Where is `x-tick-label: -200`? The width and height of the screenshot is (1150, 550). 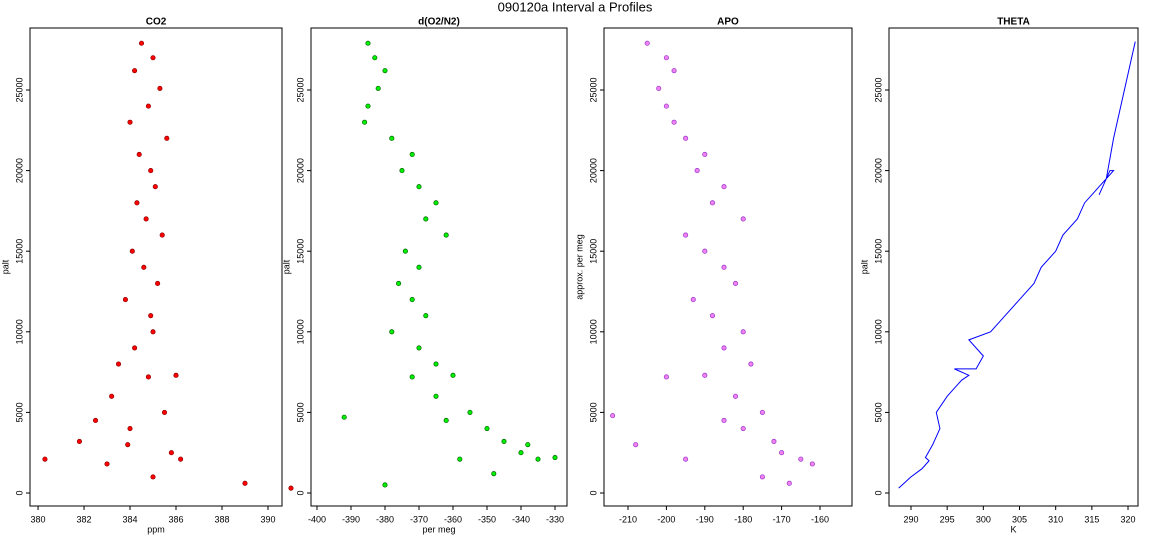
x-tick-label: -200 is located at coordinates (666, 519).